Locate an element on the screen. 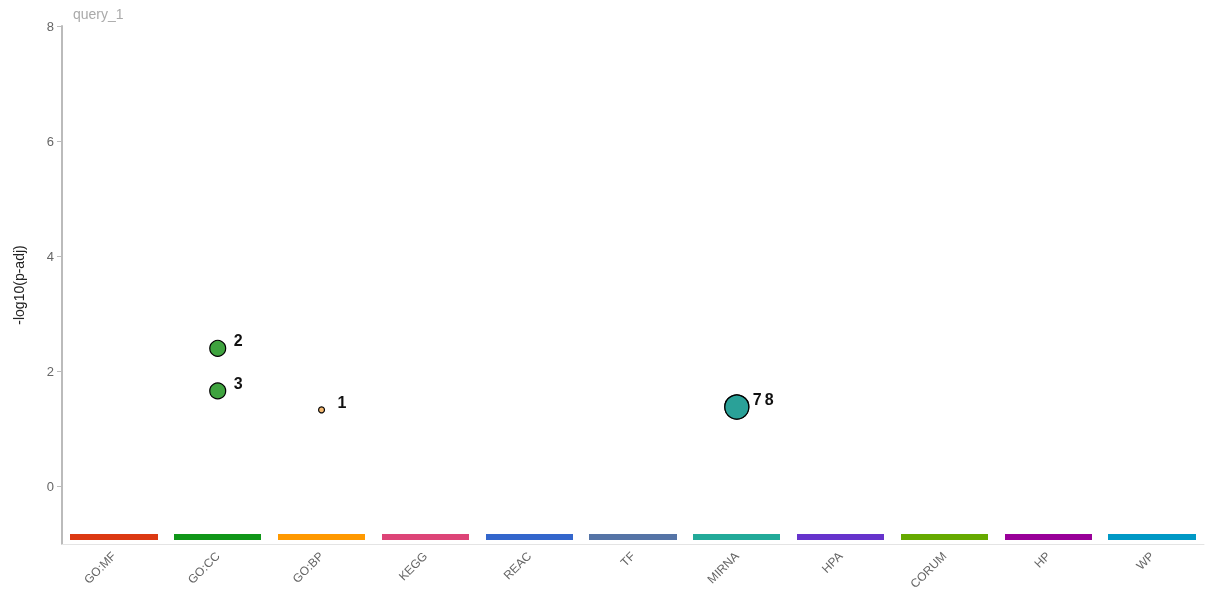 The width and height of the screenshot is (1224, 600). x-tick-label: TF is located at coordinates (627, 559).